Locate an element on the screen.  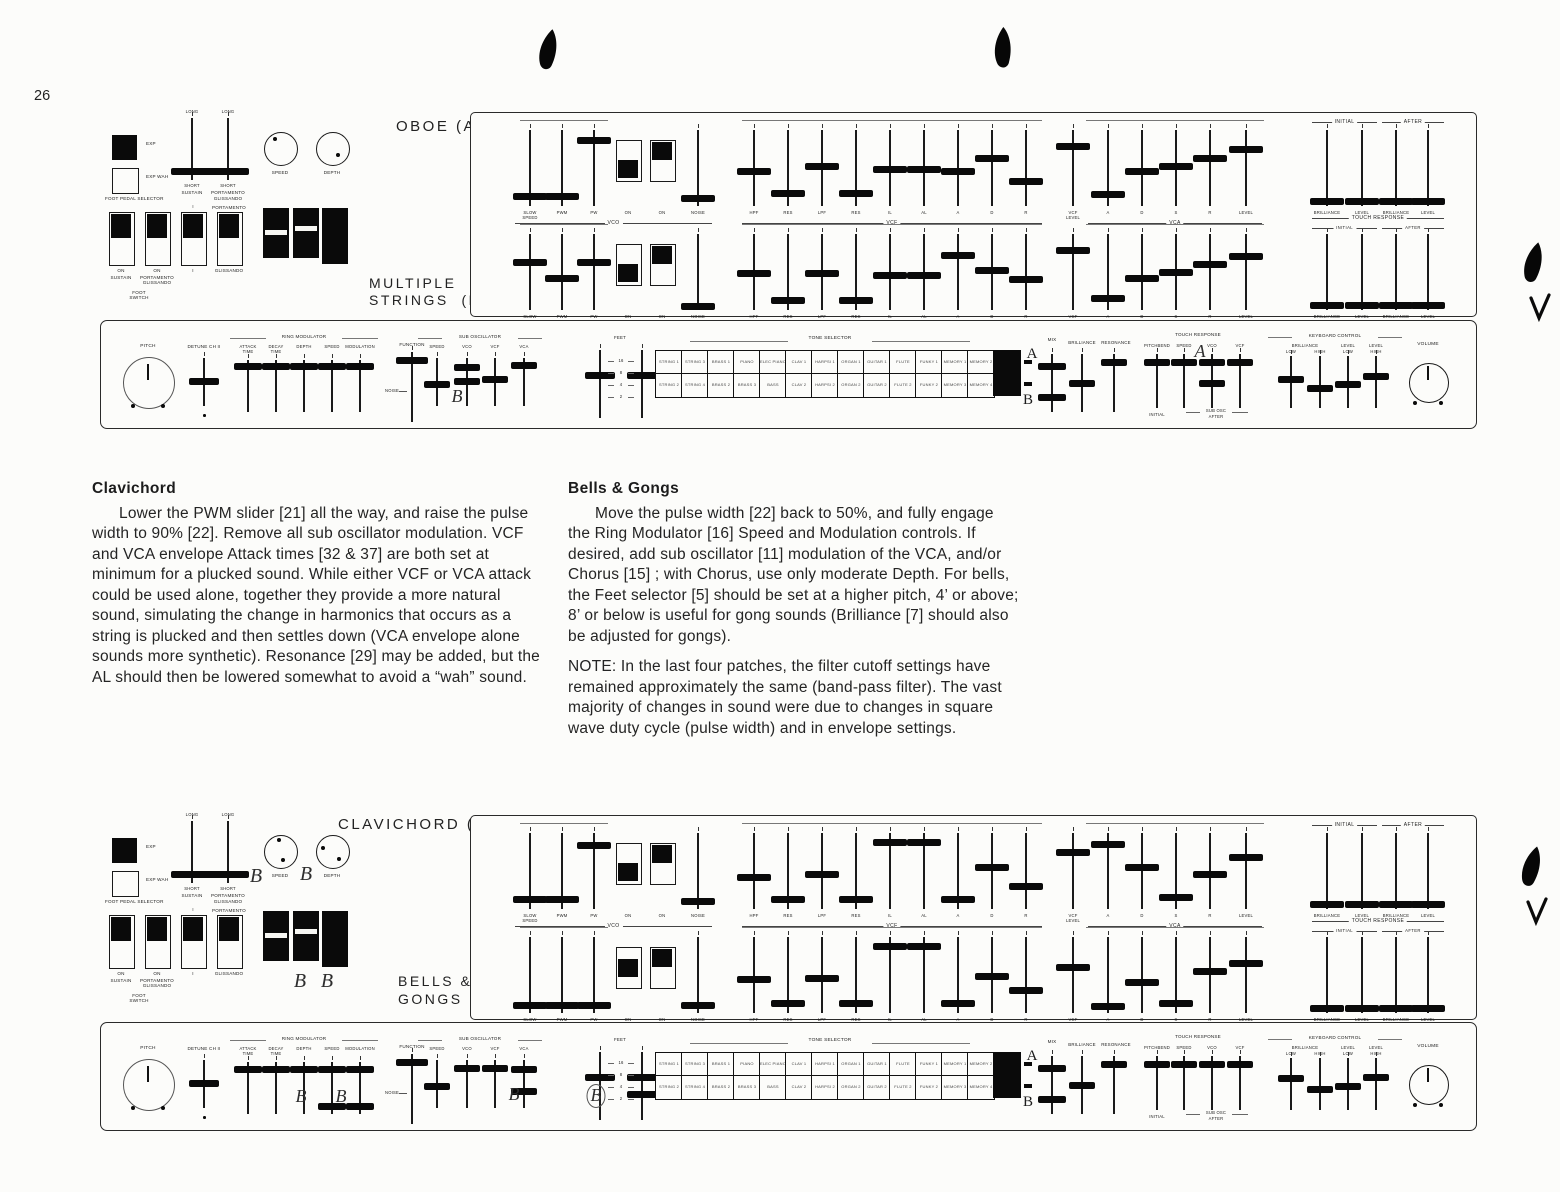
annotation-b: B is located at coordinates (596, 1096).